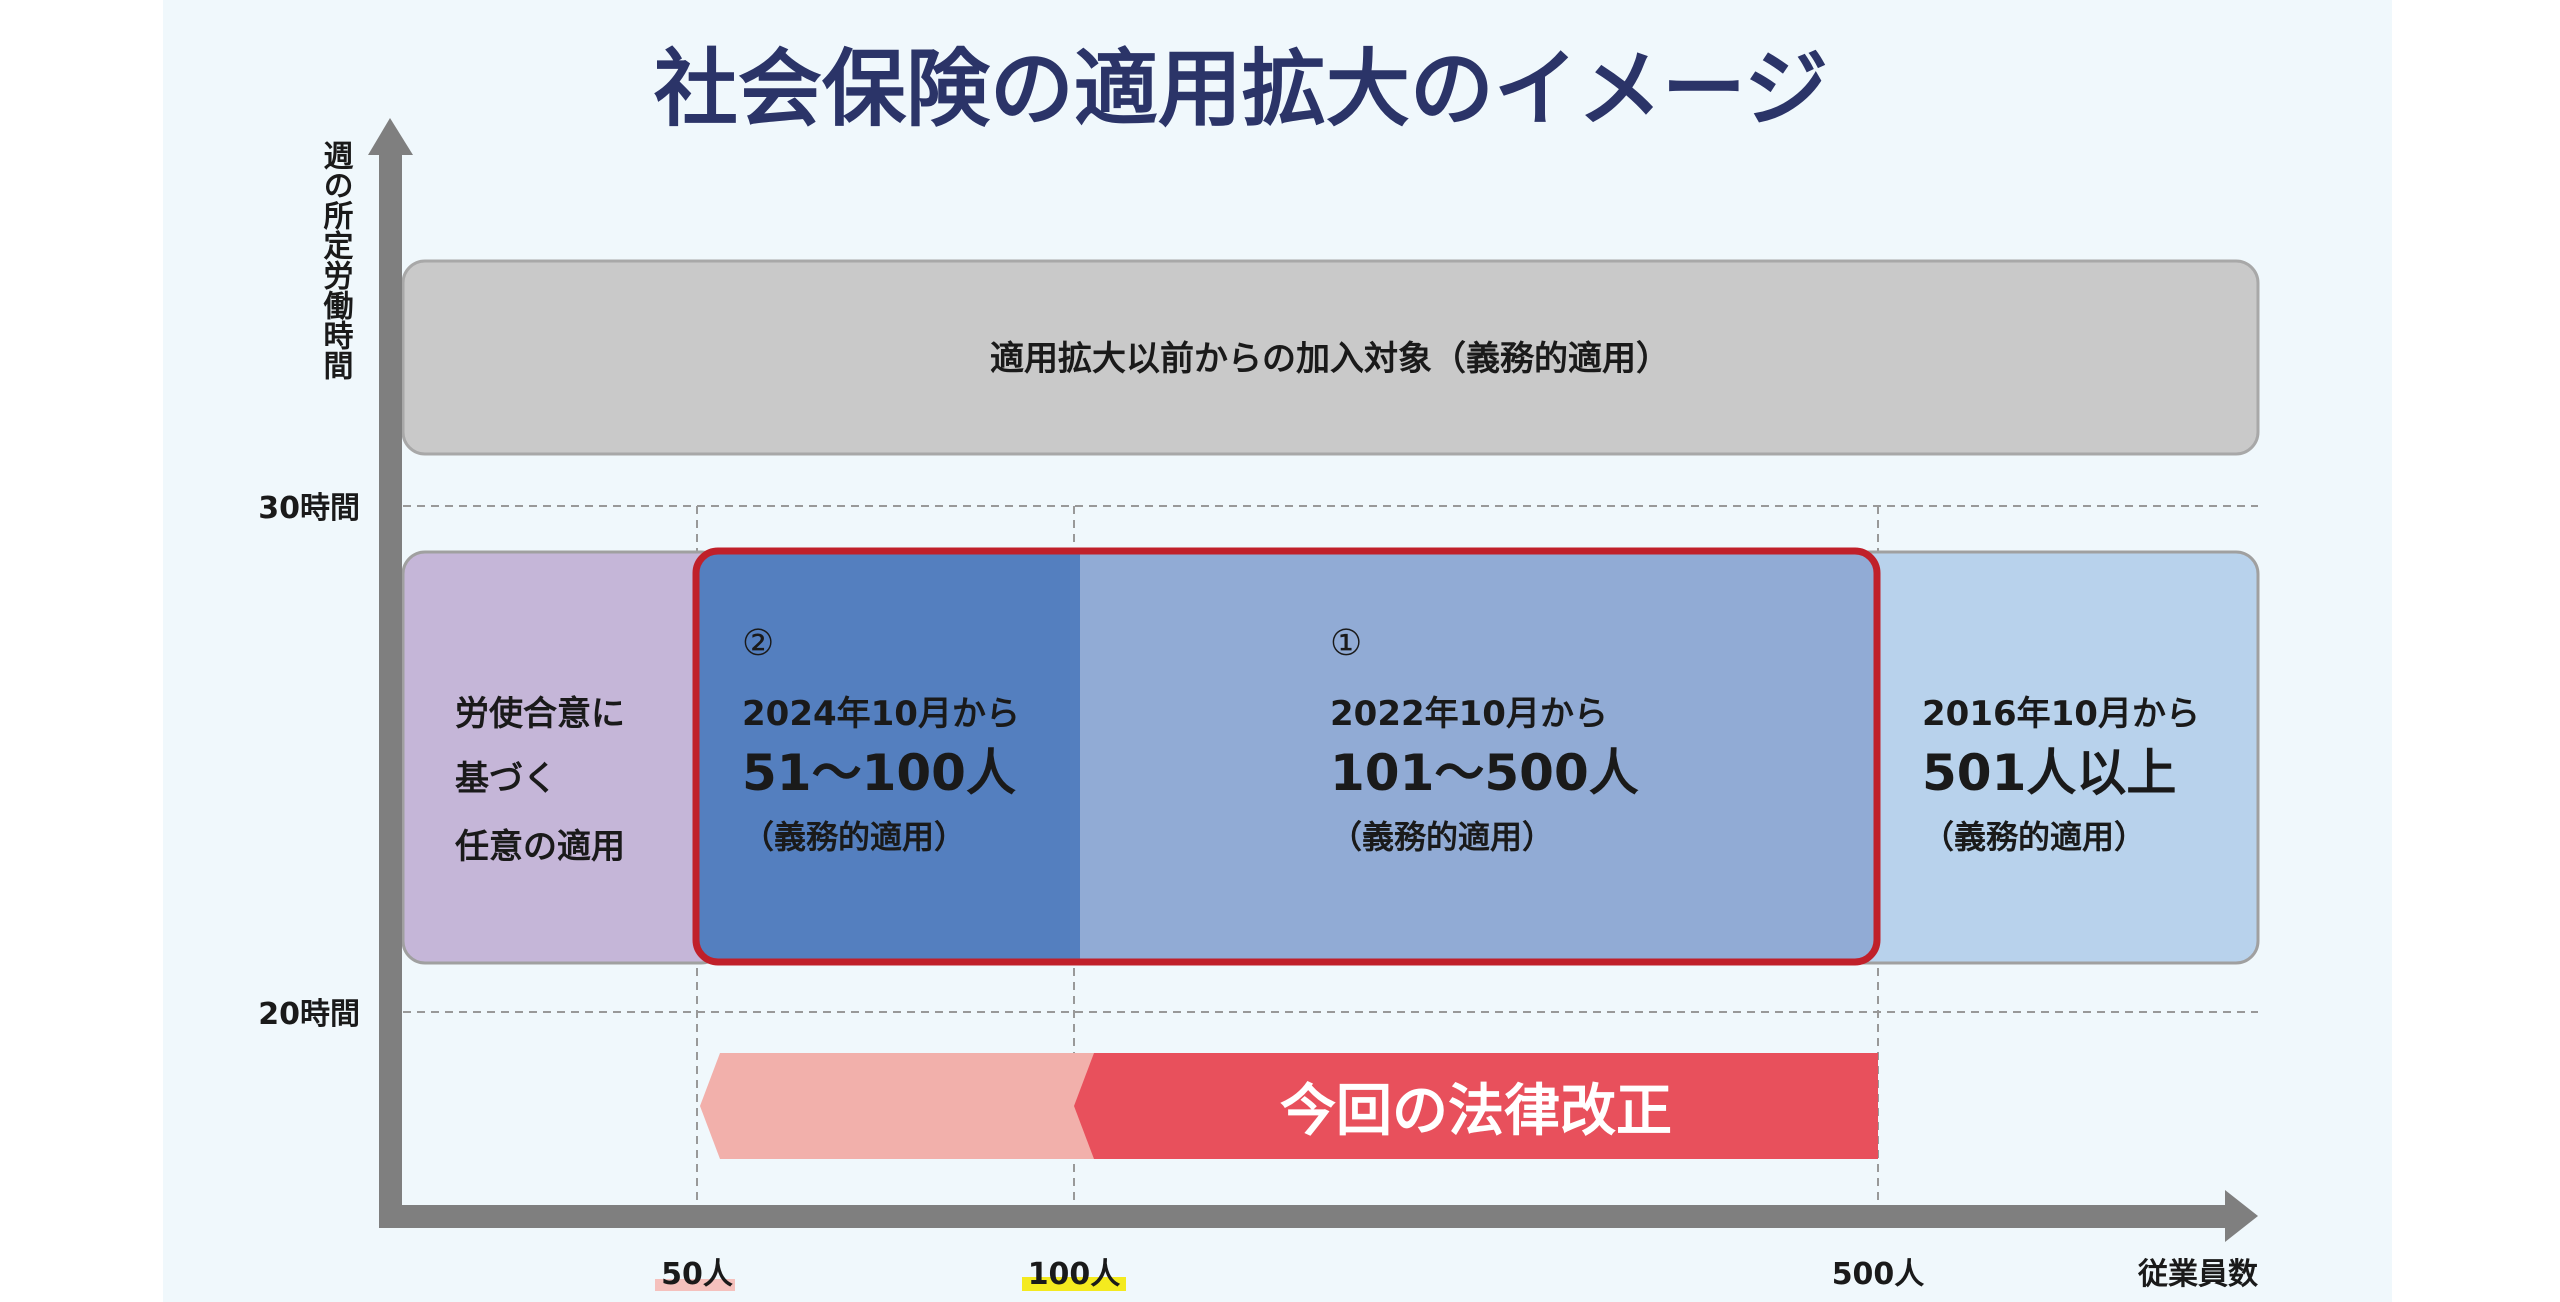  Describe the element at coordinates (506, 779) in the screenshot. I see `voluntary-line-2: 基づく` at that location.